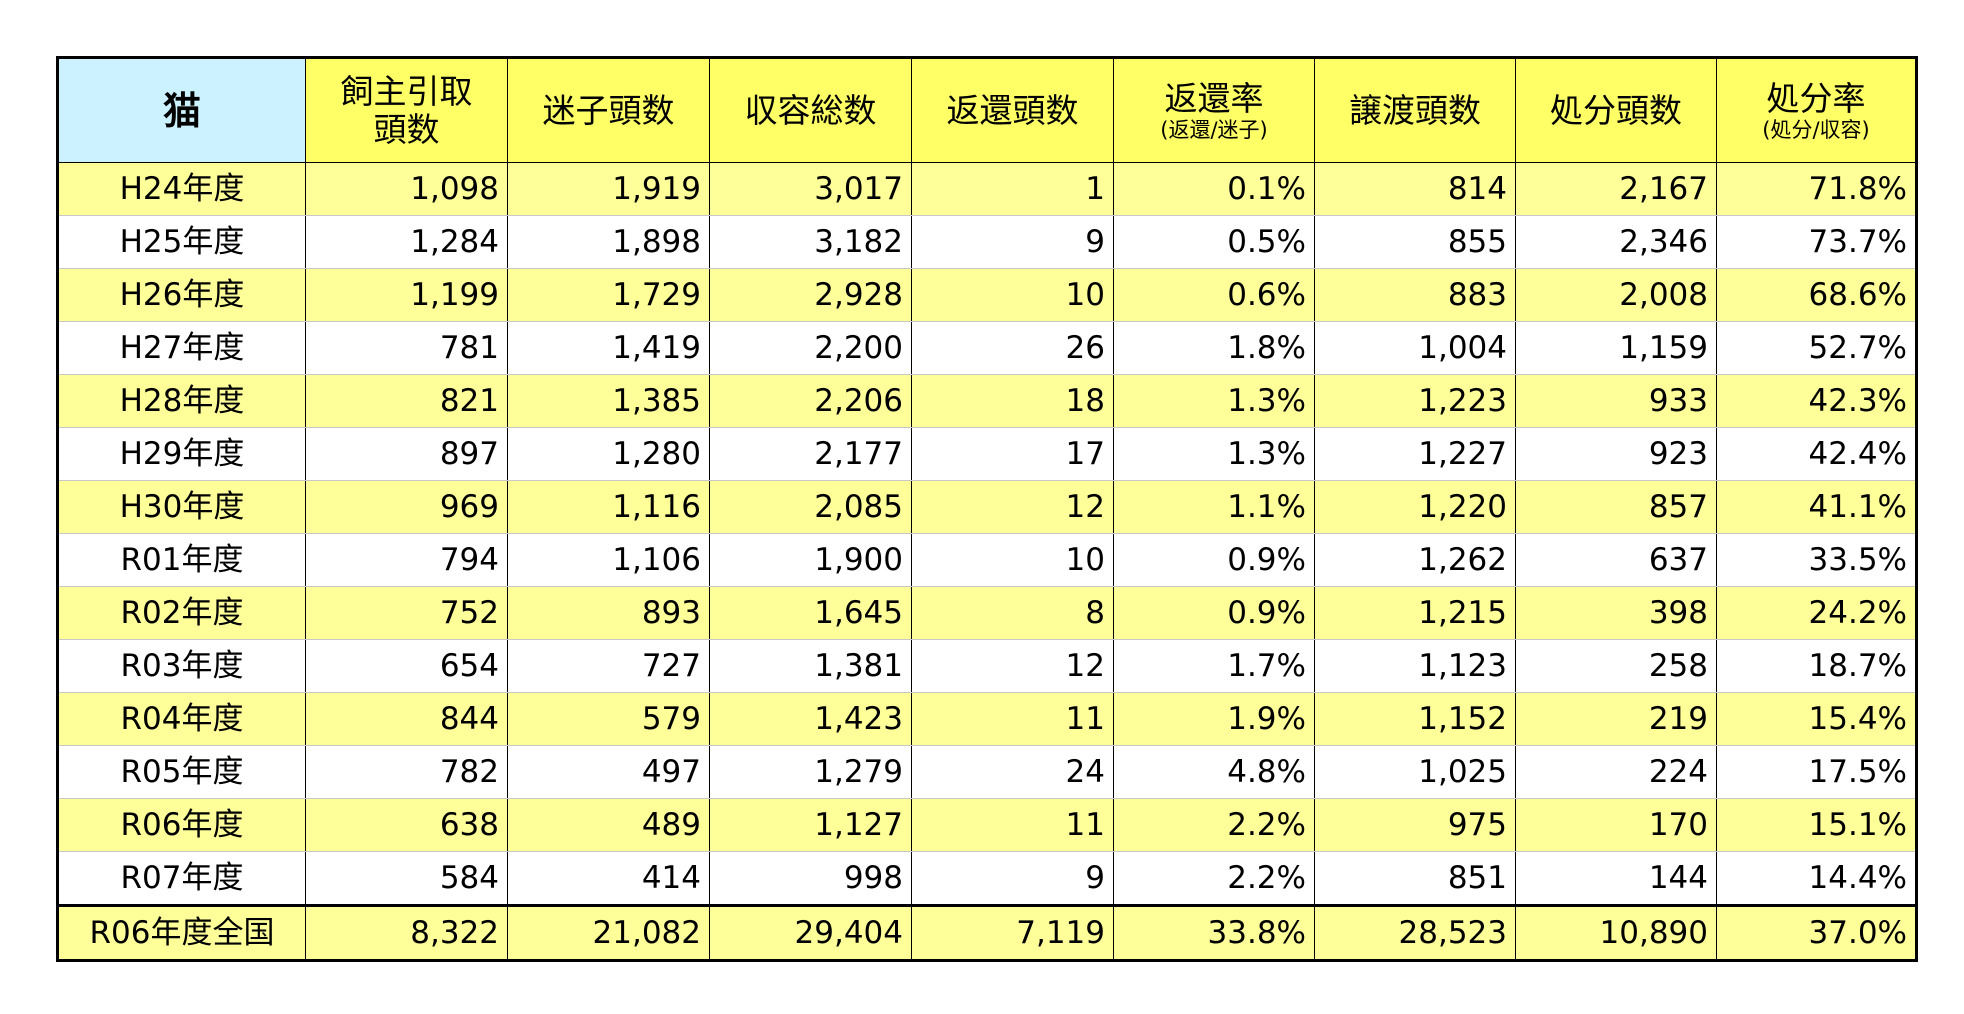 This screenshot has width=1964, height=1014. Describe the element at coordinates (406, 719) in the screenshot. I see `table-cell: 844` at that location.